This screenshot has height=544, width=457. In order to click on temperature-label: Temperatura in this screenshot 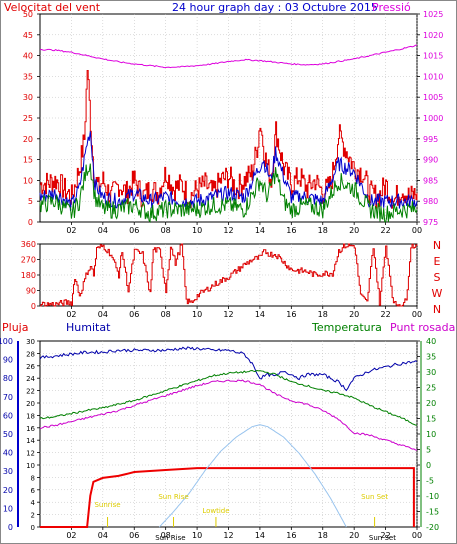, I will do `click(346, 327)`.